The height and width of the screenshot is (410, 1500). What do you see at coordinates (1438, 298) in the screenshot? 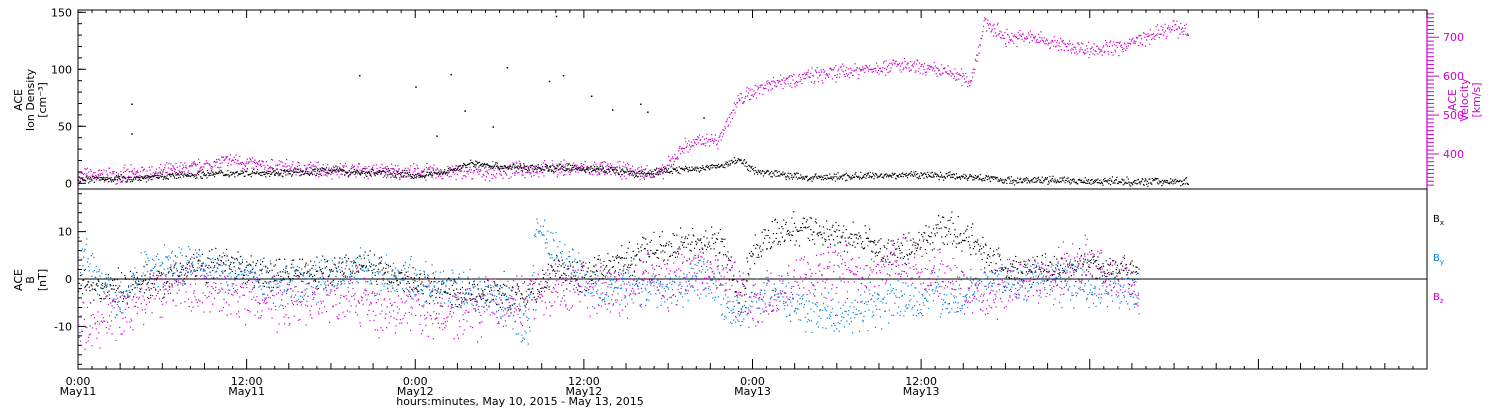
I see `legend-Bz: Bz` at bounding box center [1438, 298].